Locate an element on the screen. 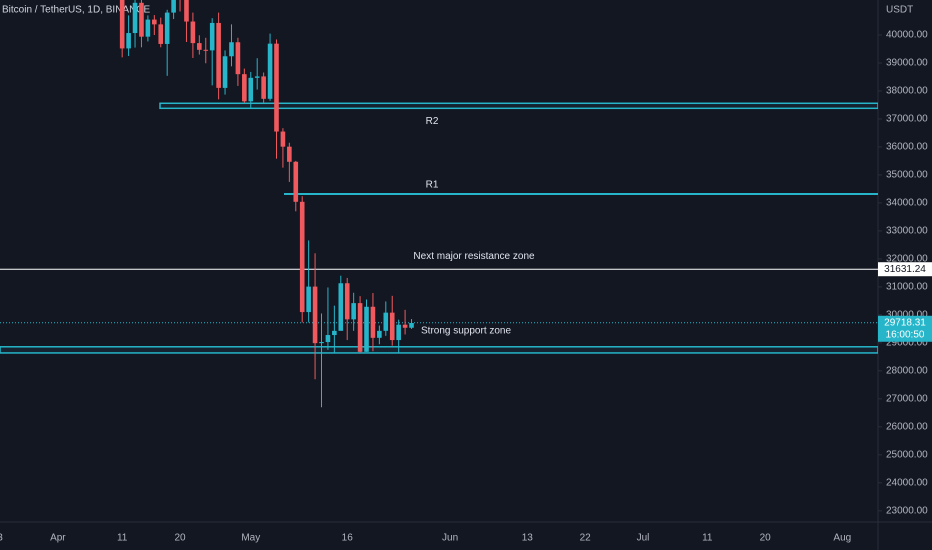 This screenshot has height=550, width=932. y-tick-label: 33000.00 is located at coordinates (907, 231).